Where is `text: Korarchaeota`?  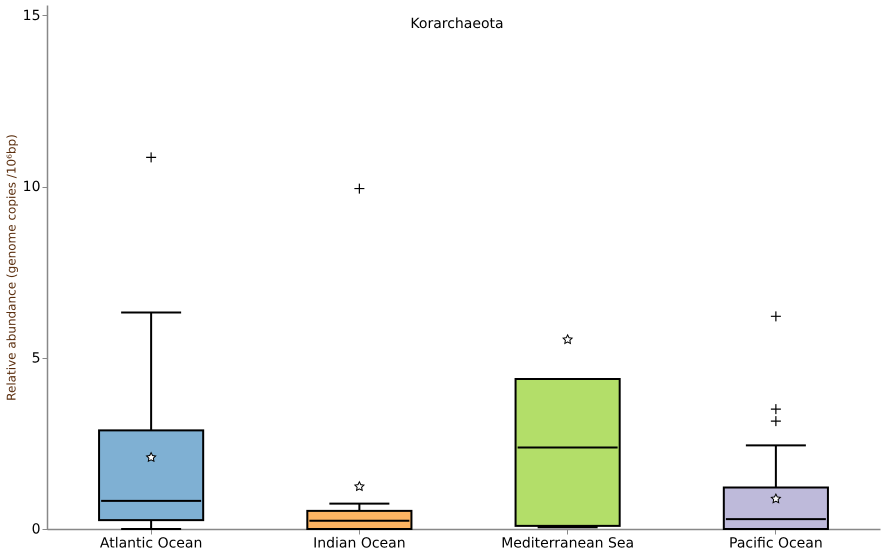
text: Korarchaeota is located at coordinates (457, 24).